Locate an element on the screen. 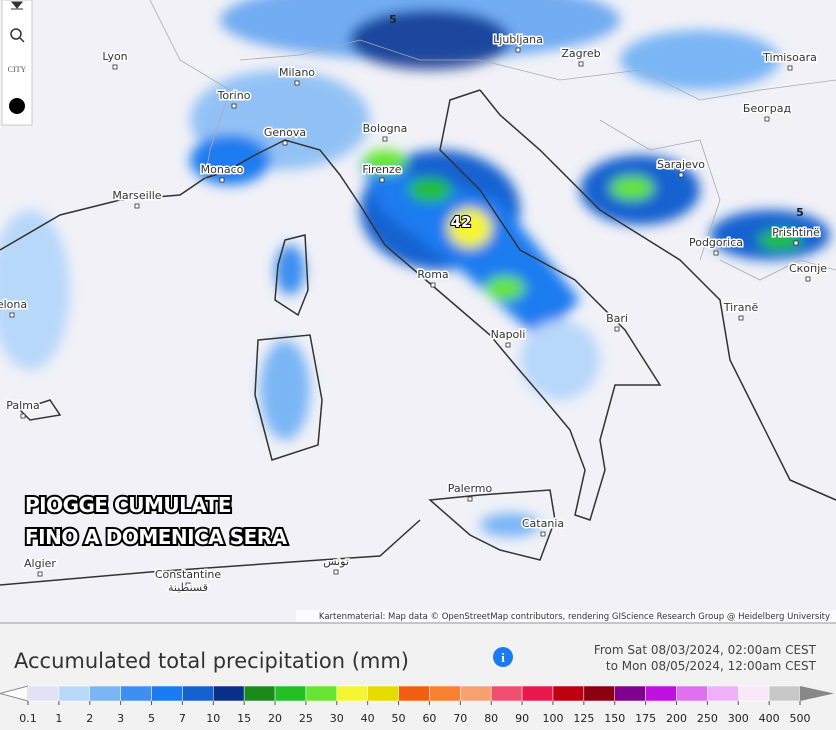  city-label: Firenze is located at coordinates (381, 169).